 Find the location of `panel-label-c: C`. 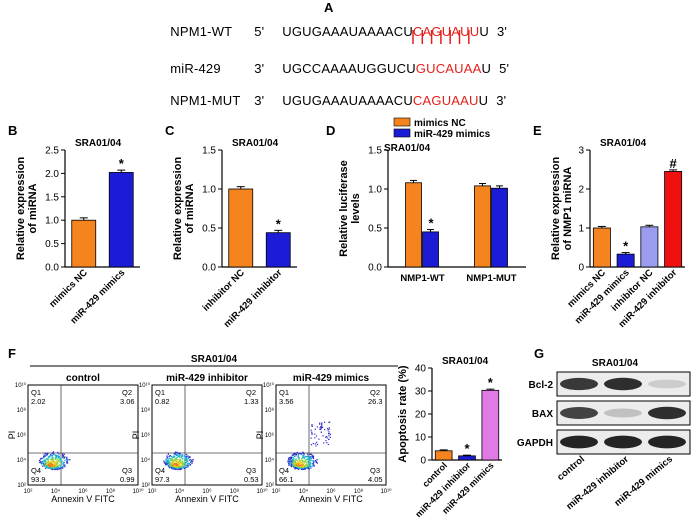

panel-label-c: C is located at coordinates (170, 130).